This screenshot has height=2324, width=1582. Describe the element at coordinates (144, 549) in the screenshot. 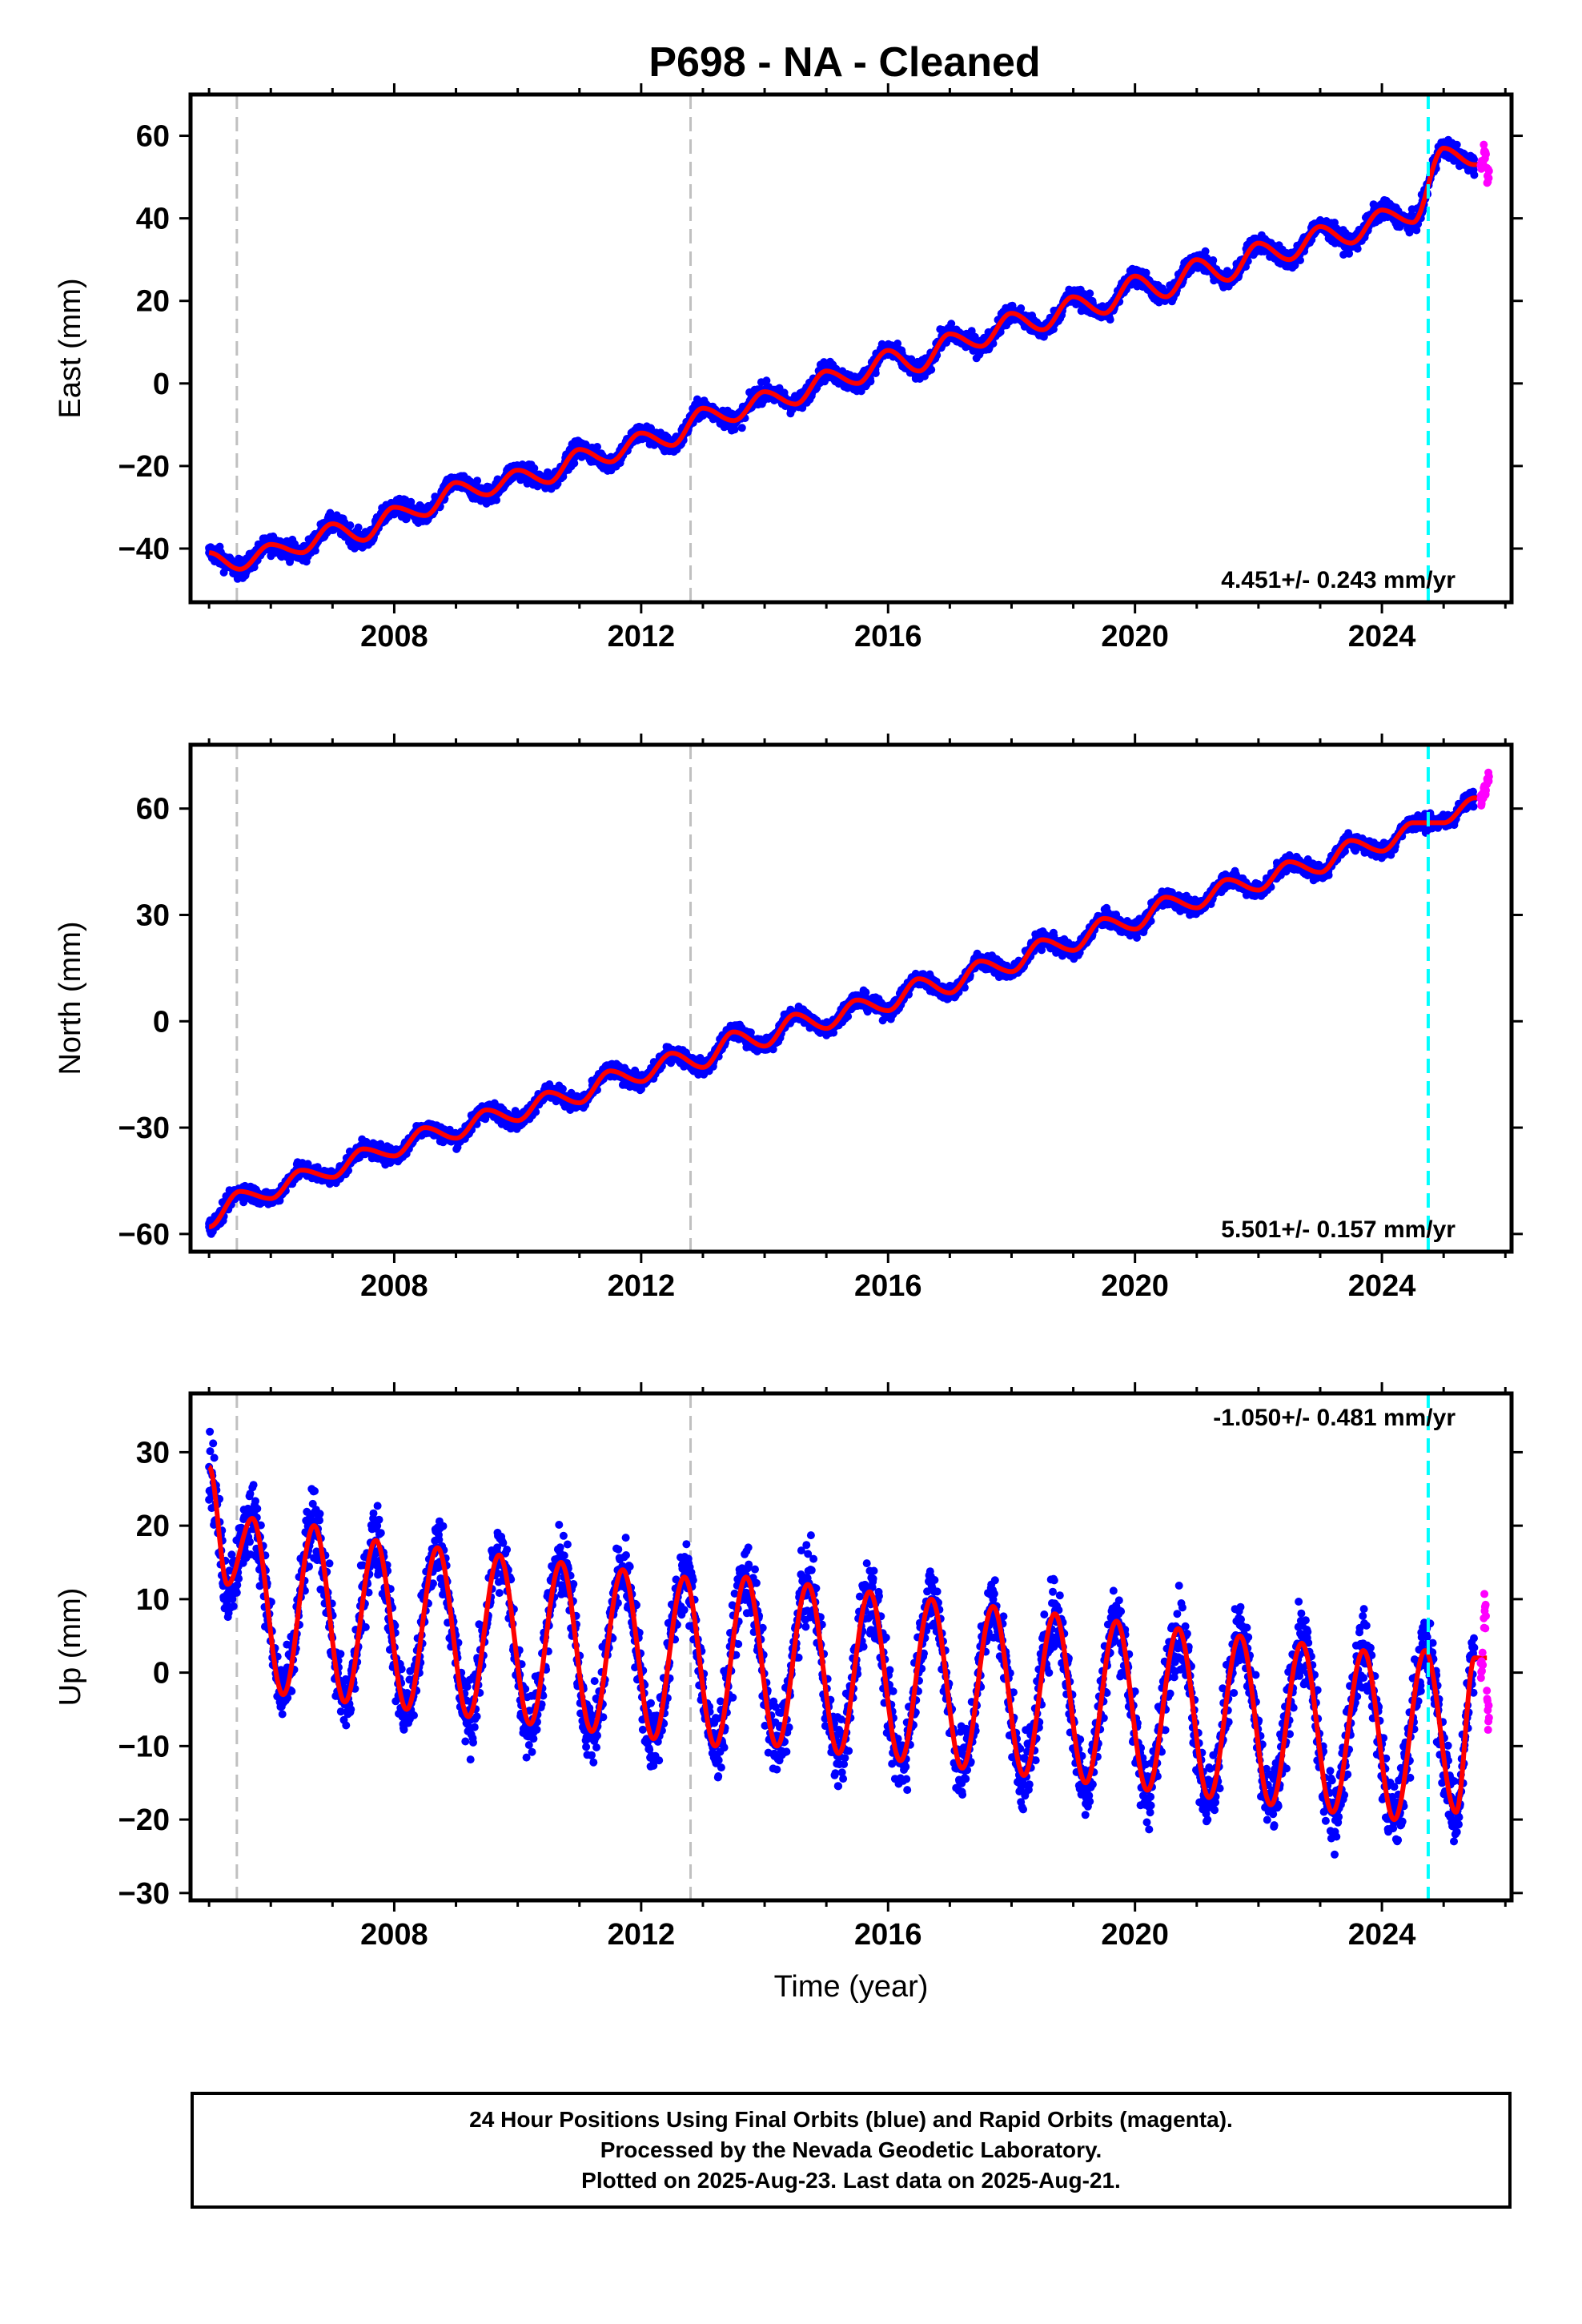

I see `y-tick-label: −40` at that location.